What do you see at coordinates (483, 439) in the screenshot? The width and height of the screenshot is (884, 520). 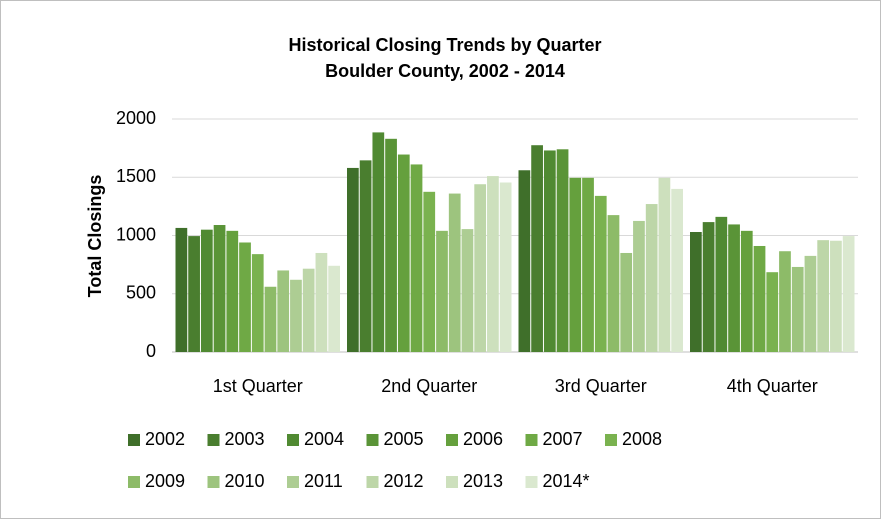 I see `legend-label: 2006` at bounding box center [483, 439].